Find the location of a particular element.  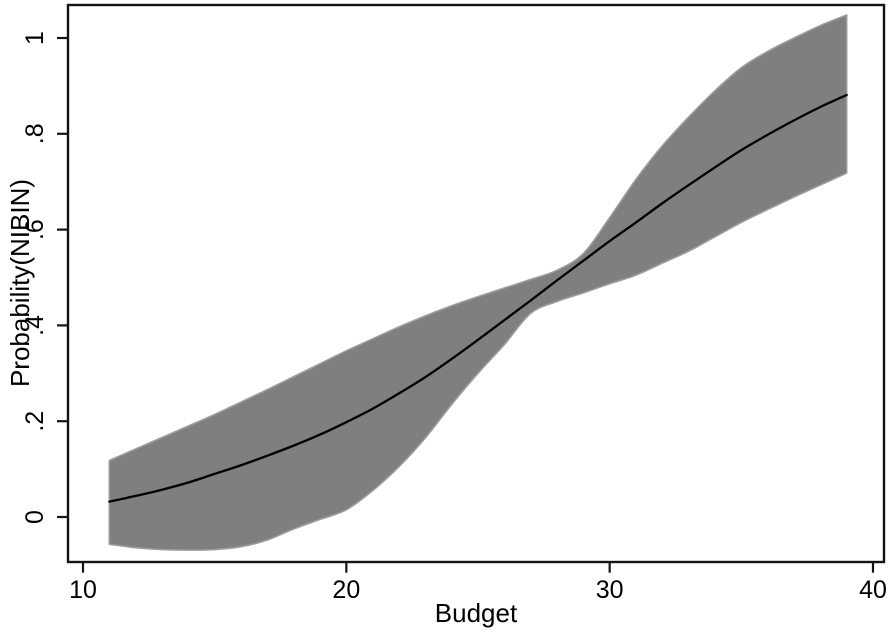

y-axis-title: Probability(NIBIN) is located at coordinates (20, 283).